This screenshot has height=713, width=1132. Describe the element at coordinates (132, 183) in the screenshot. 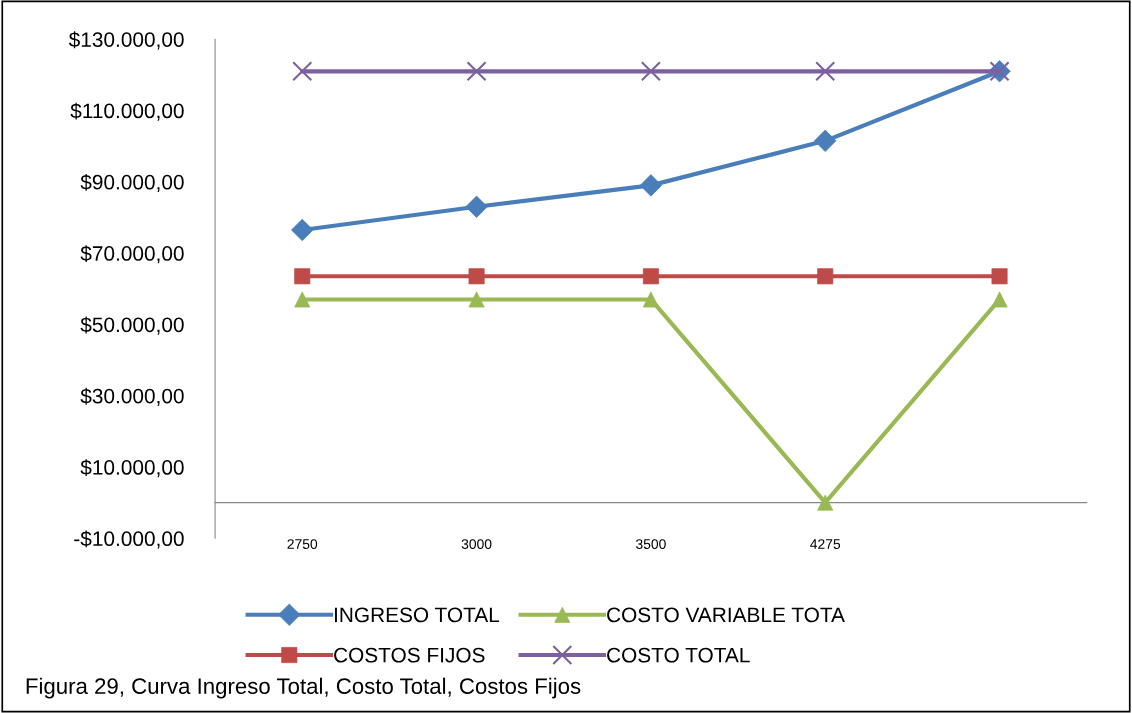

I see `y-tick-label: $90.000,00` at that location.